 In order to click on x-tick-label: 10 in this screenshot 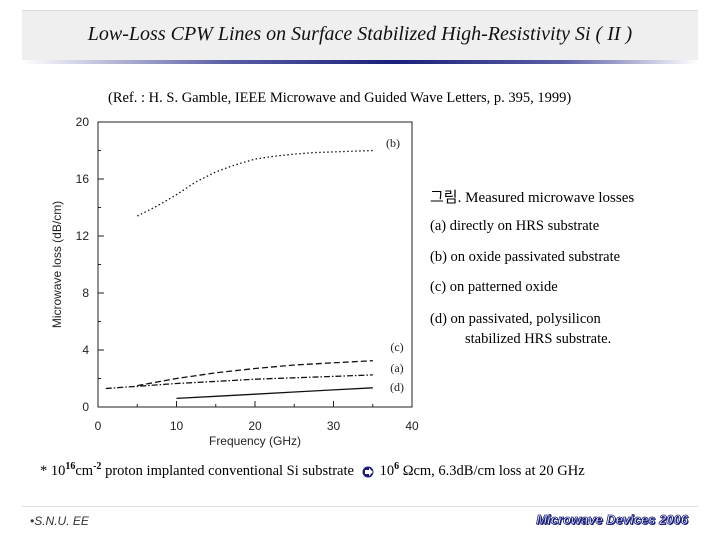, I will do `click(177, 426)`.